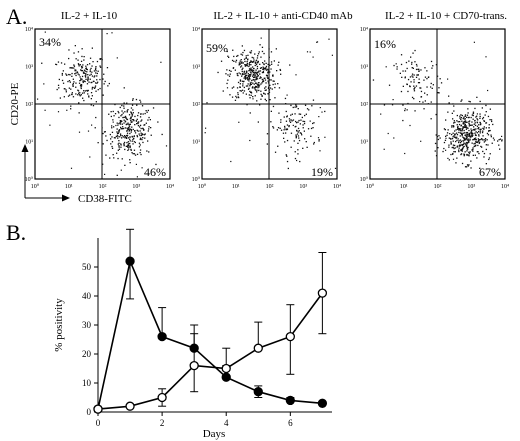  Describe the element at coordinates (210, 334) in the screenshot. I see `filled-series-line` at that location.